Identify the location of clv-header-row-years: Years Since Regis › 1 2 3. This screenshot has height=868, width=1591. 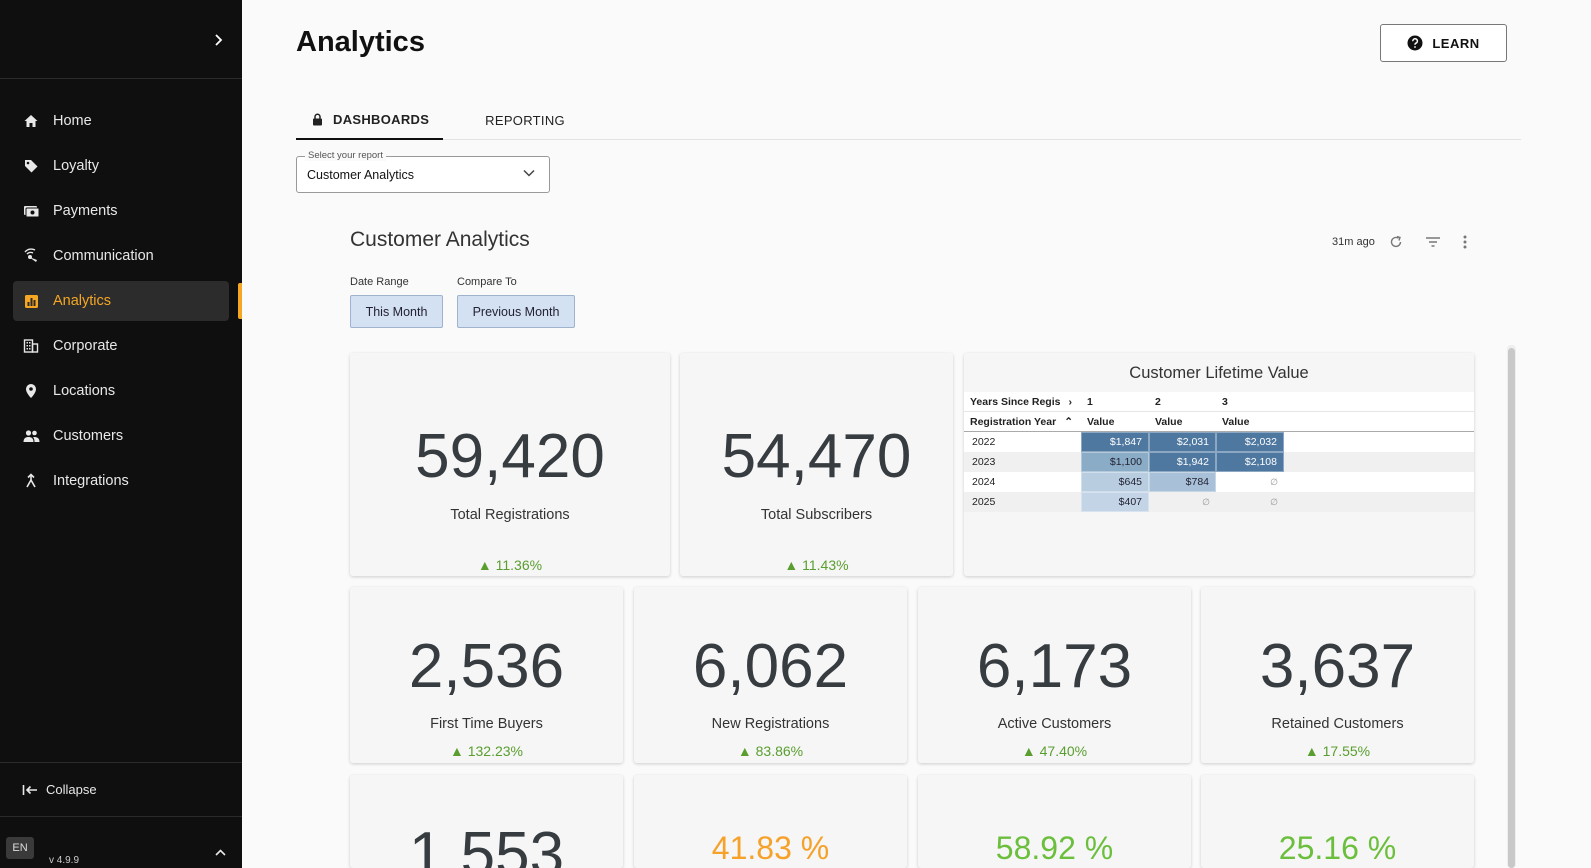
(1219, 402).